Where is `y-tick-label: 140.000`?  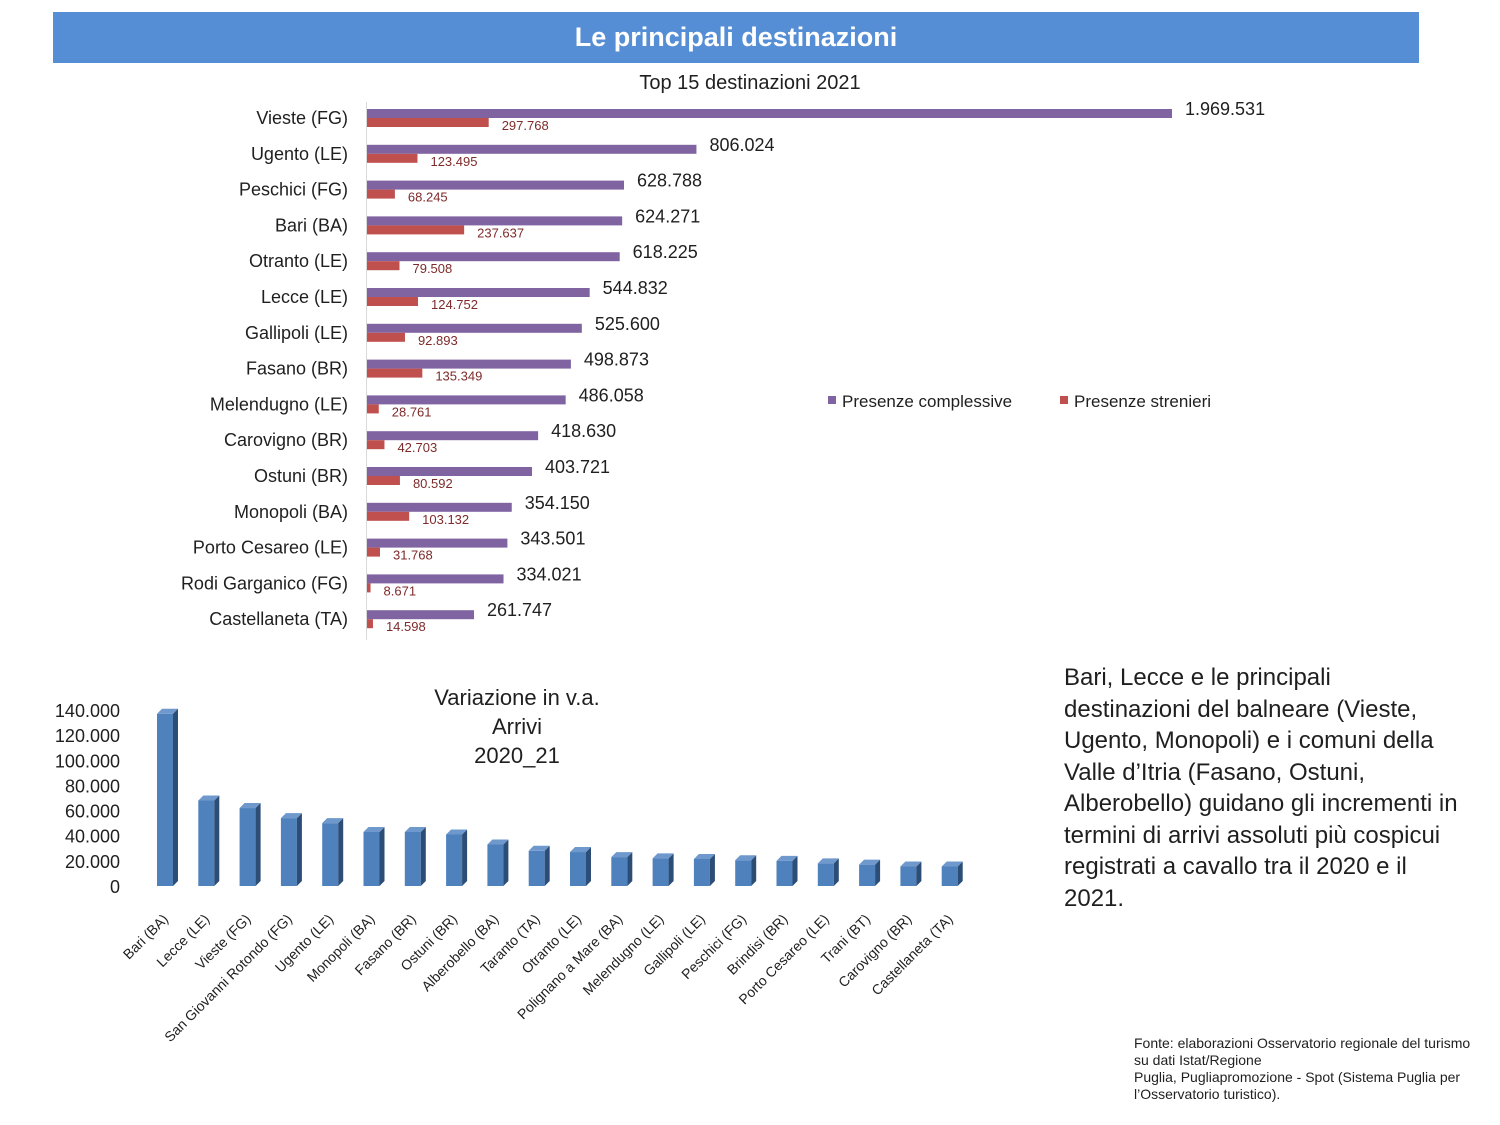
y-tick-label: 140.000 is located at coordinates (87, 711).